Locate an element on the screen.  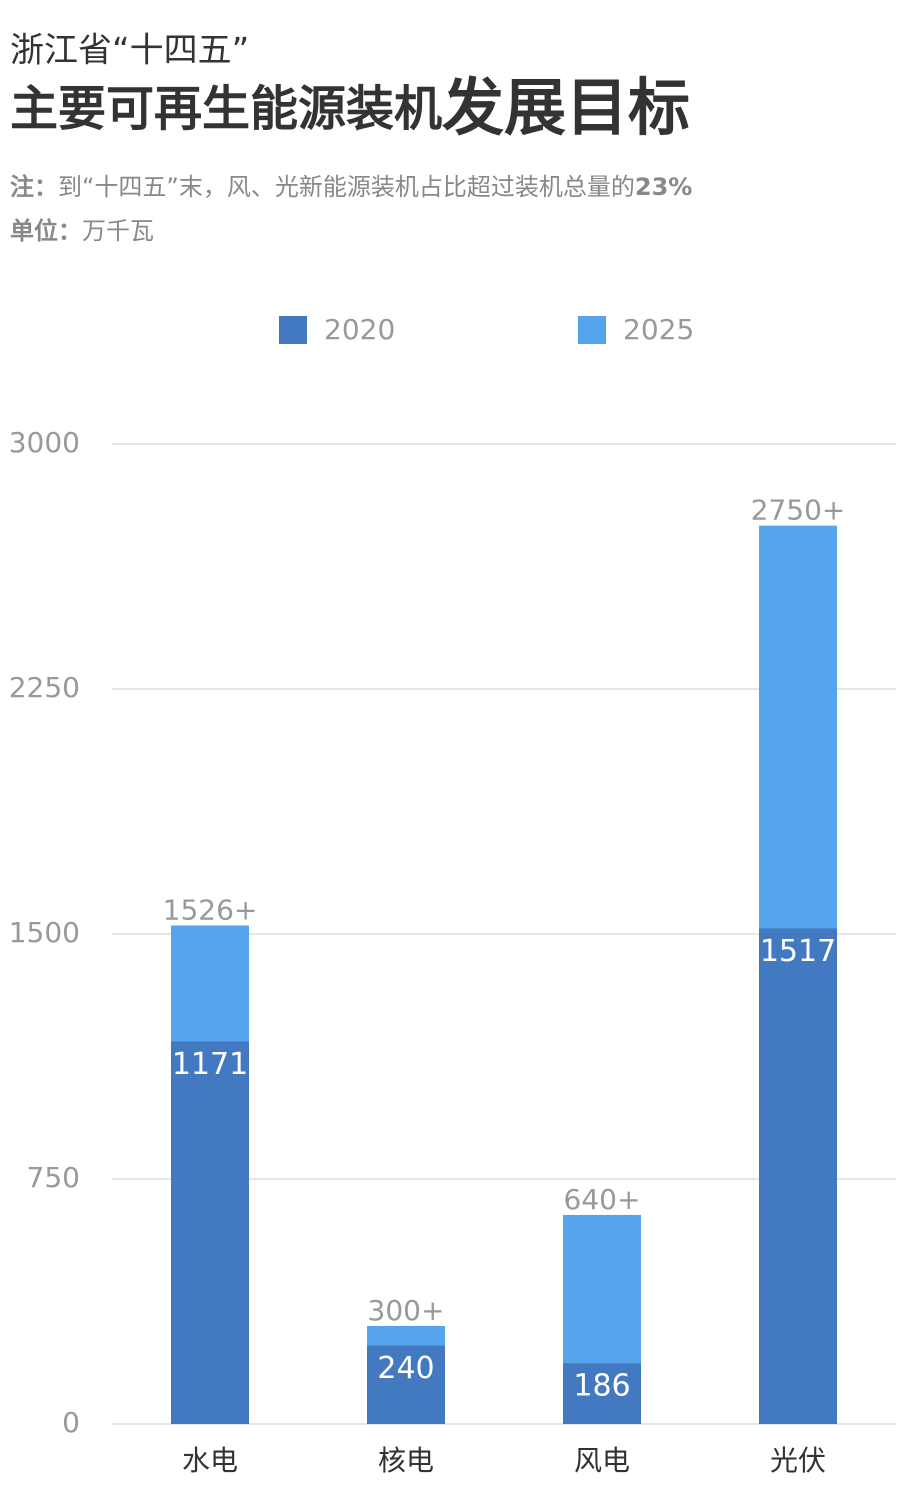
x-tick-label: 水电 is located at coordinates (210, 1460).